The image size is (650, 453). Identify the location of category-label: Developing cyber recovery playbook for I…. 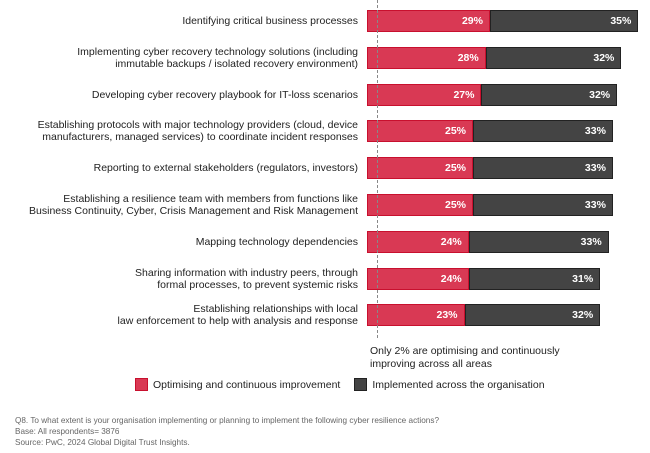
(188, 95).